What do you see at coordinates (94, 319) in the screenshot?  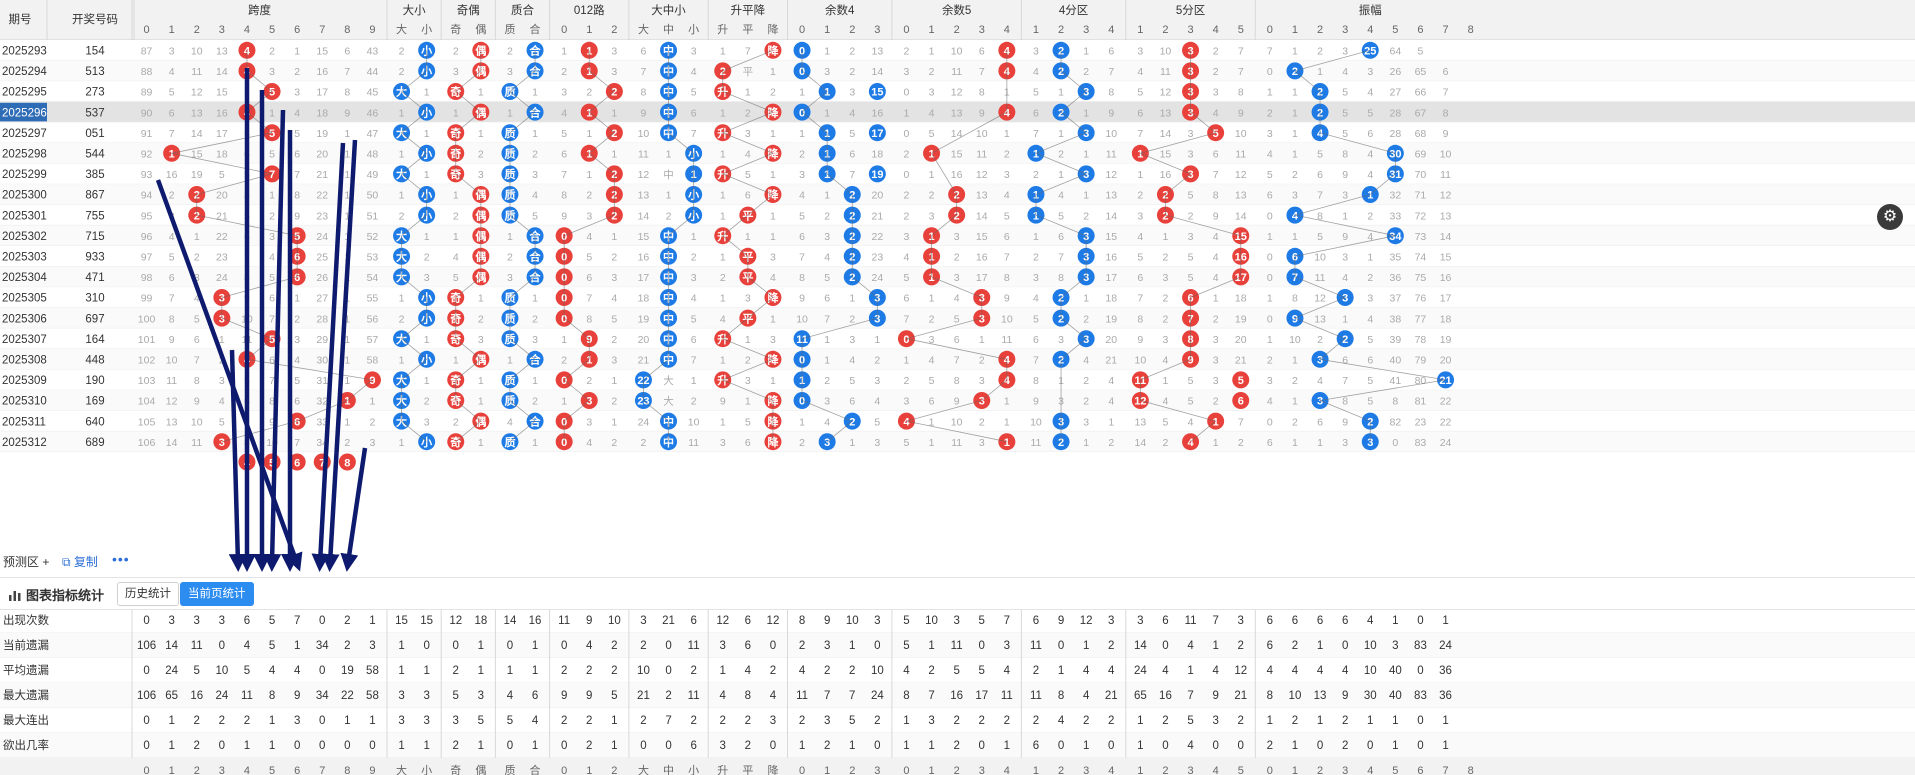 I see `row-number: 697` at bounding box center [94, 319].